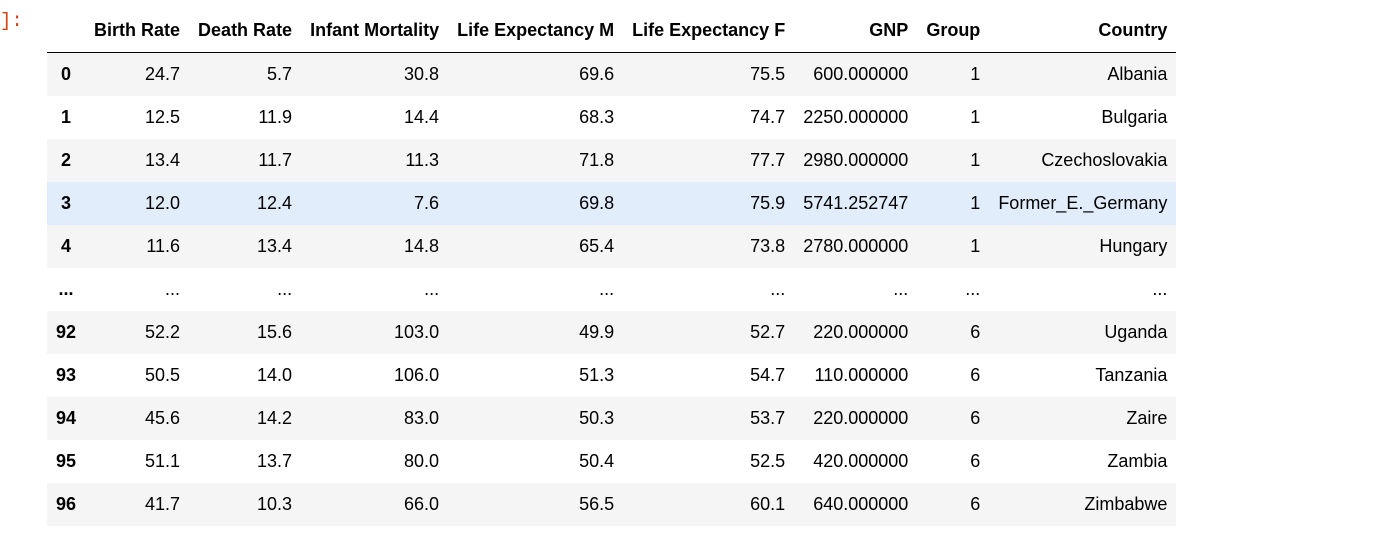 This screenshot has height=558, width=1380. What do you see at coordinates (422, 160) in the screenshot?
I see `cell-infant-mortality: 11.3` at bounding box center [422, 160].